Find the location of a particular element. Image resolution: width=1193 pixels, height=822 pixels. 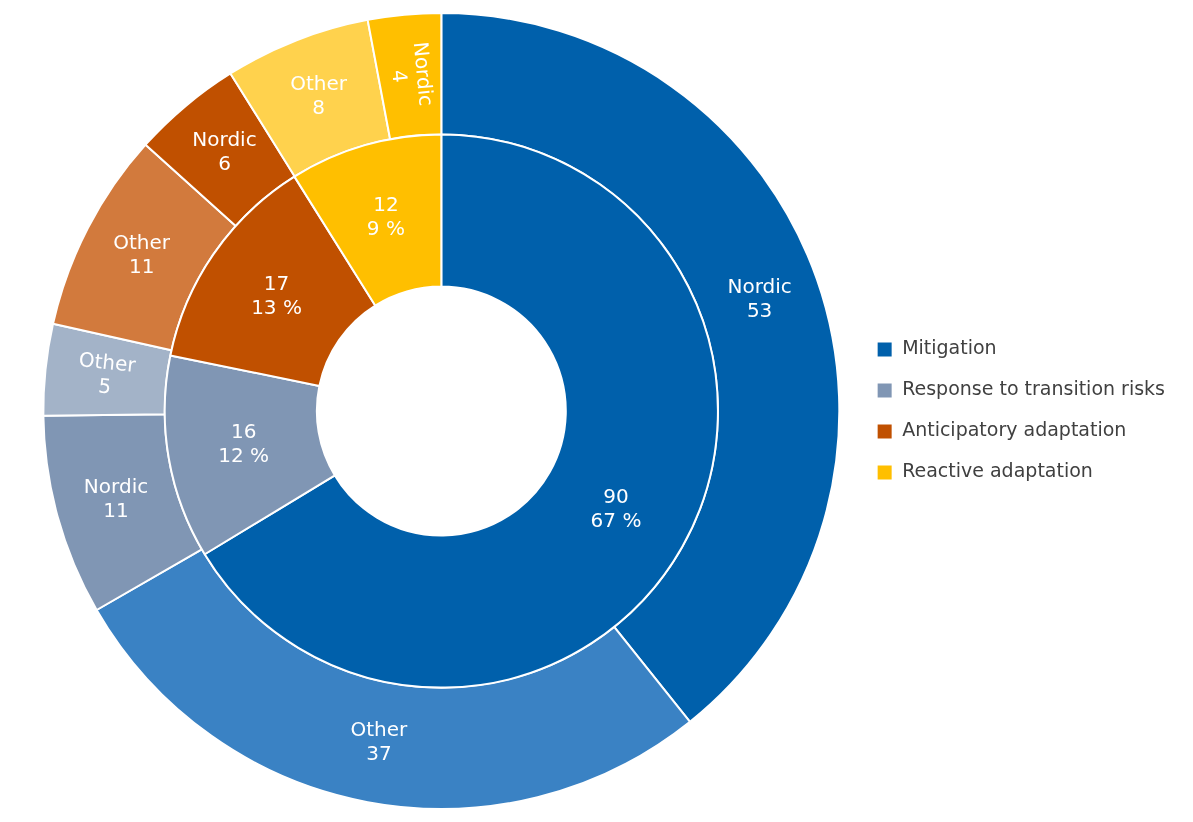

data-label: 90 67 % is located at coordinates (616, 507).